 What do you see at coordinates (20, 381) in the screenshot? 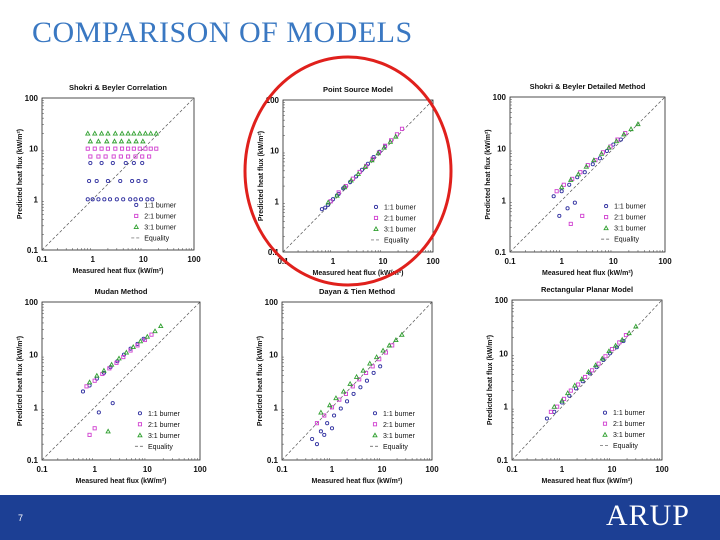
I see `y-axis-label: Predicted heat flux (kW/m²)` at bounding box center [20, 381].